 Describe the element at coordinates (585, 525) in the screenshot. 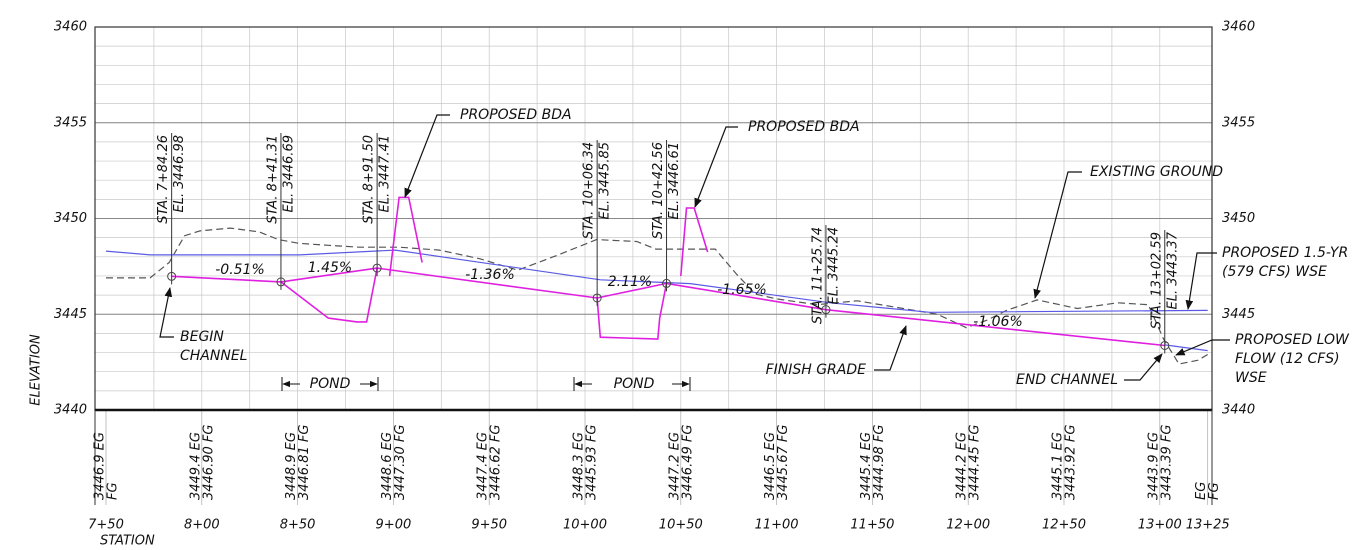

I see `x-tick-label: 10+00` at that location.